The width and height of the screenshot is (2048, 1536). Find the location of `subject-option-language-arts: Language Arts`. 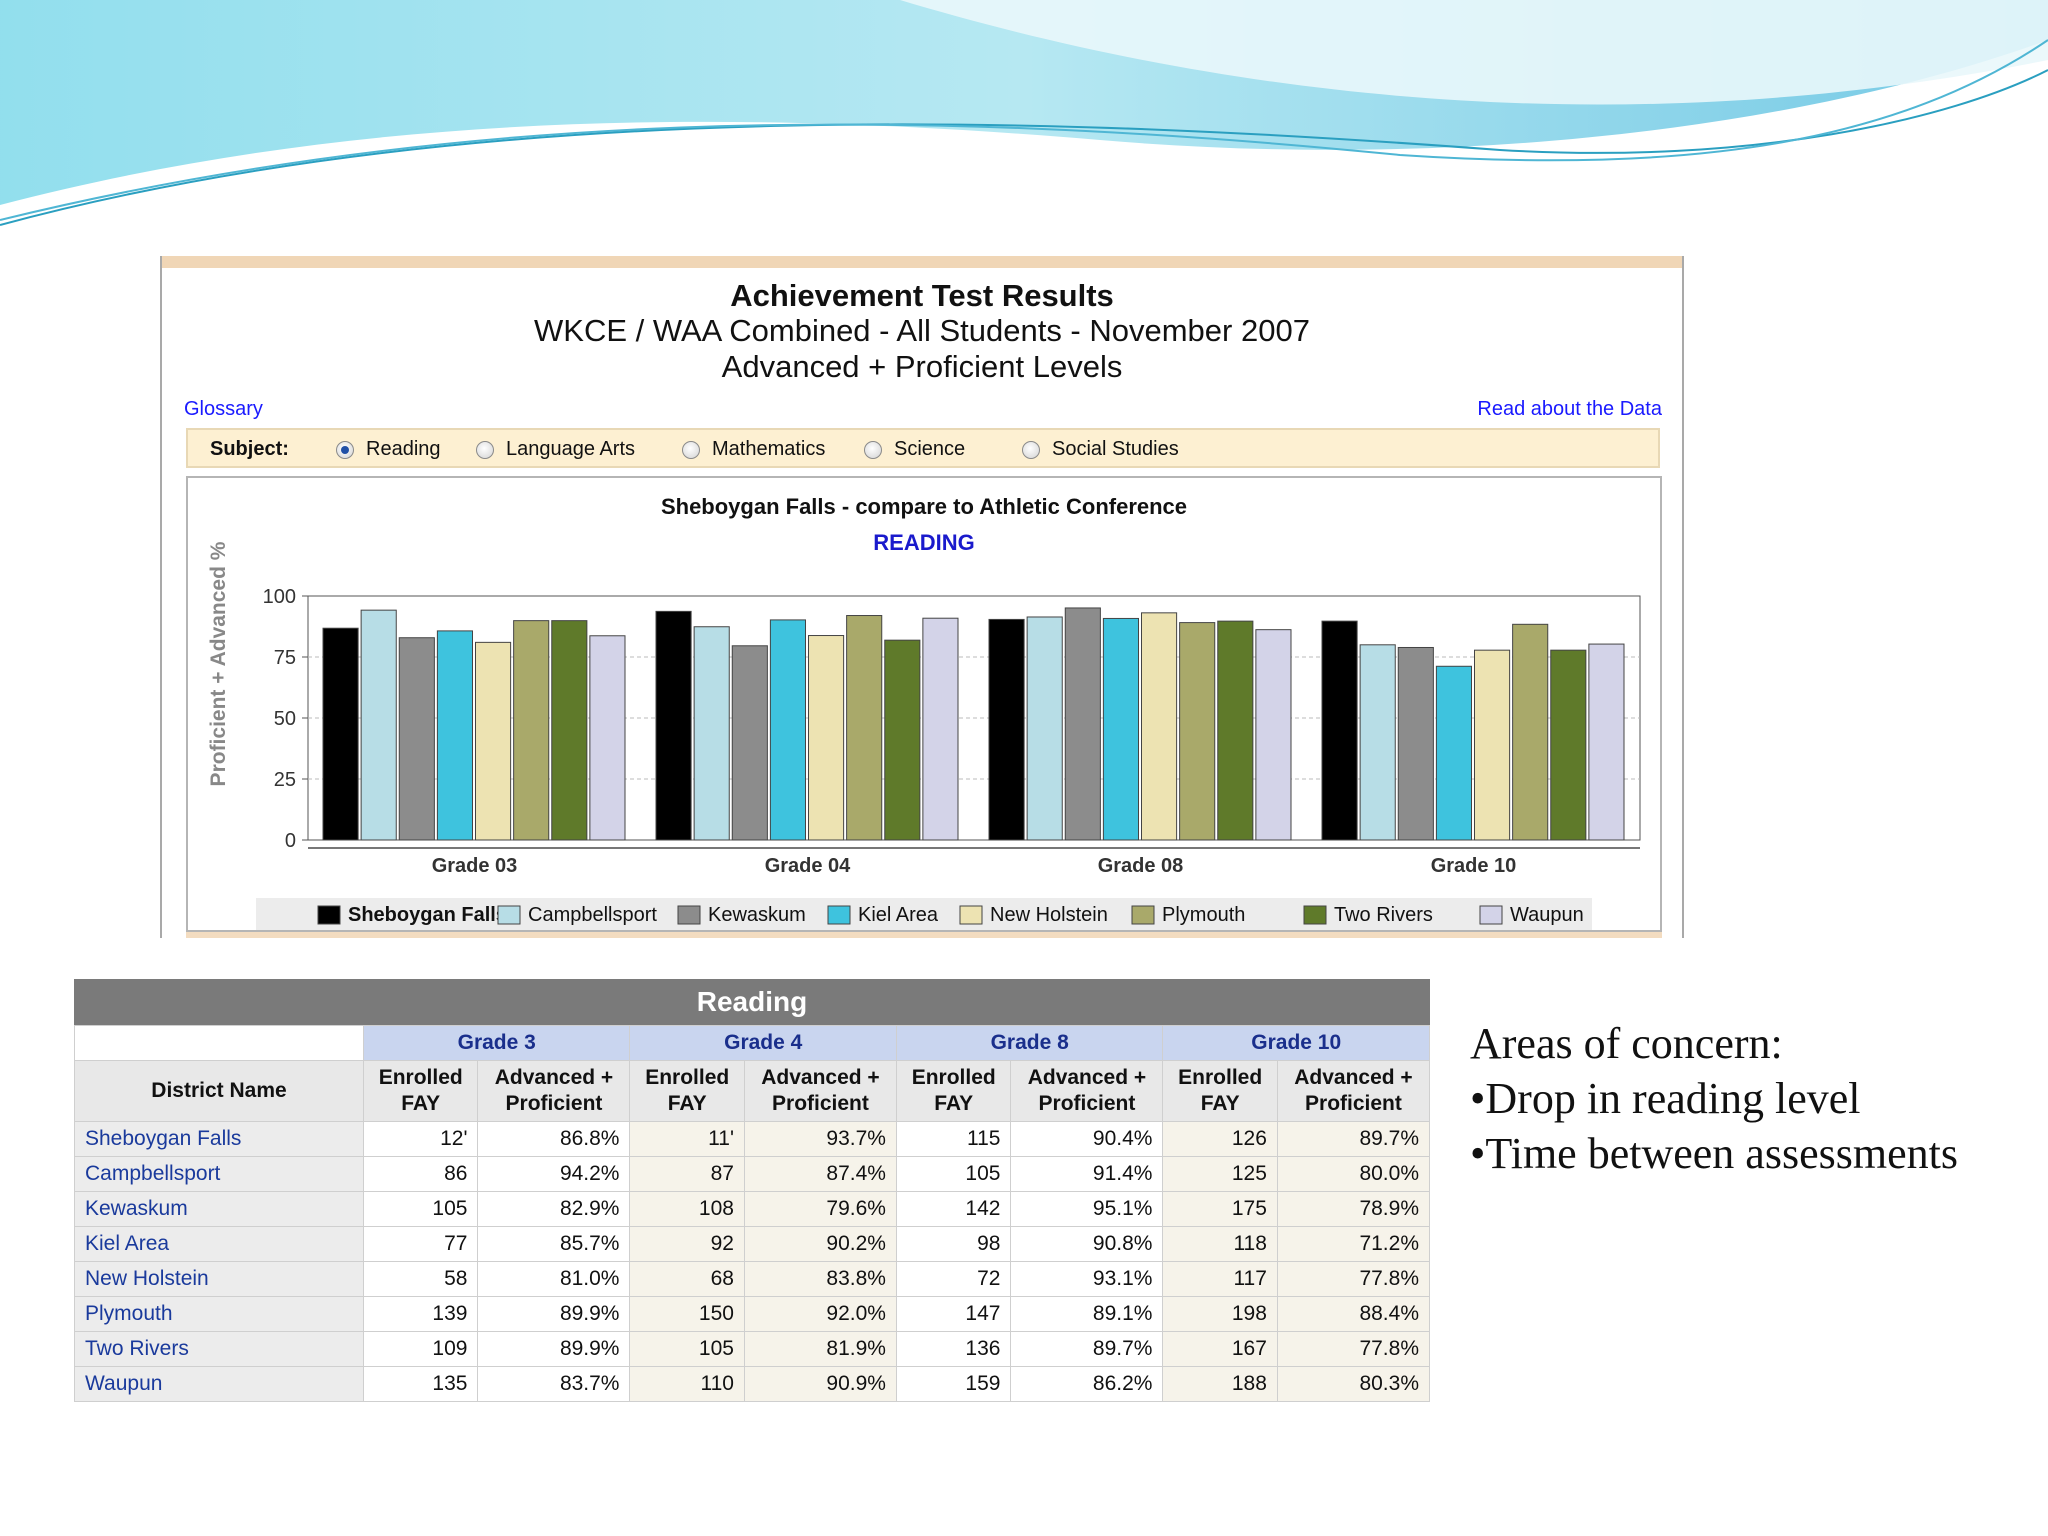

subject-option-language-arts: Language Arts is located at coordinates (555, 449).